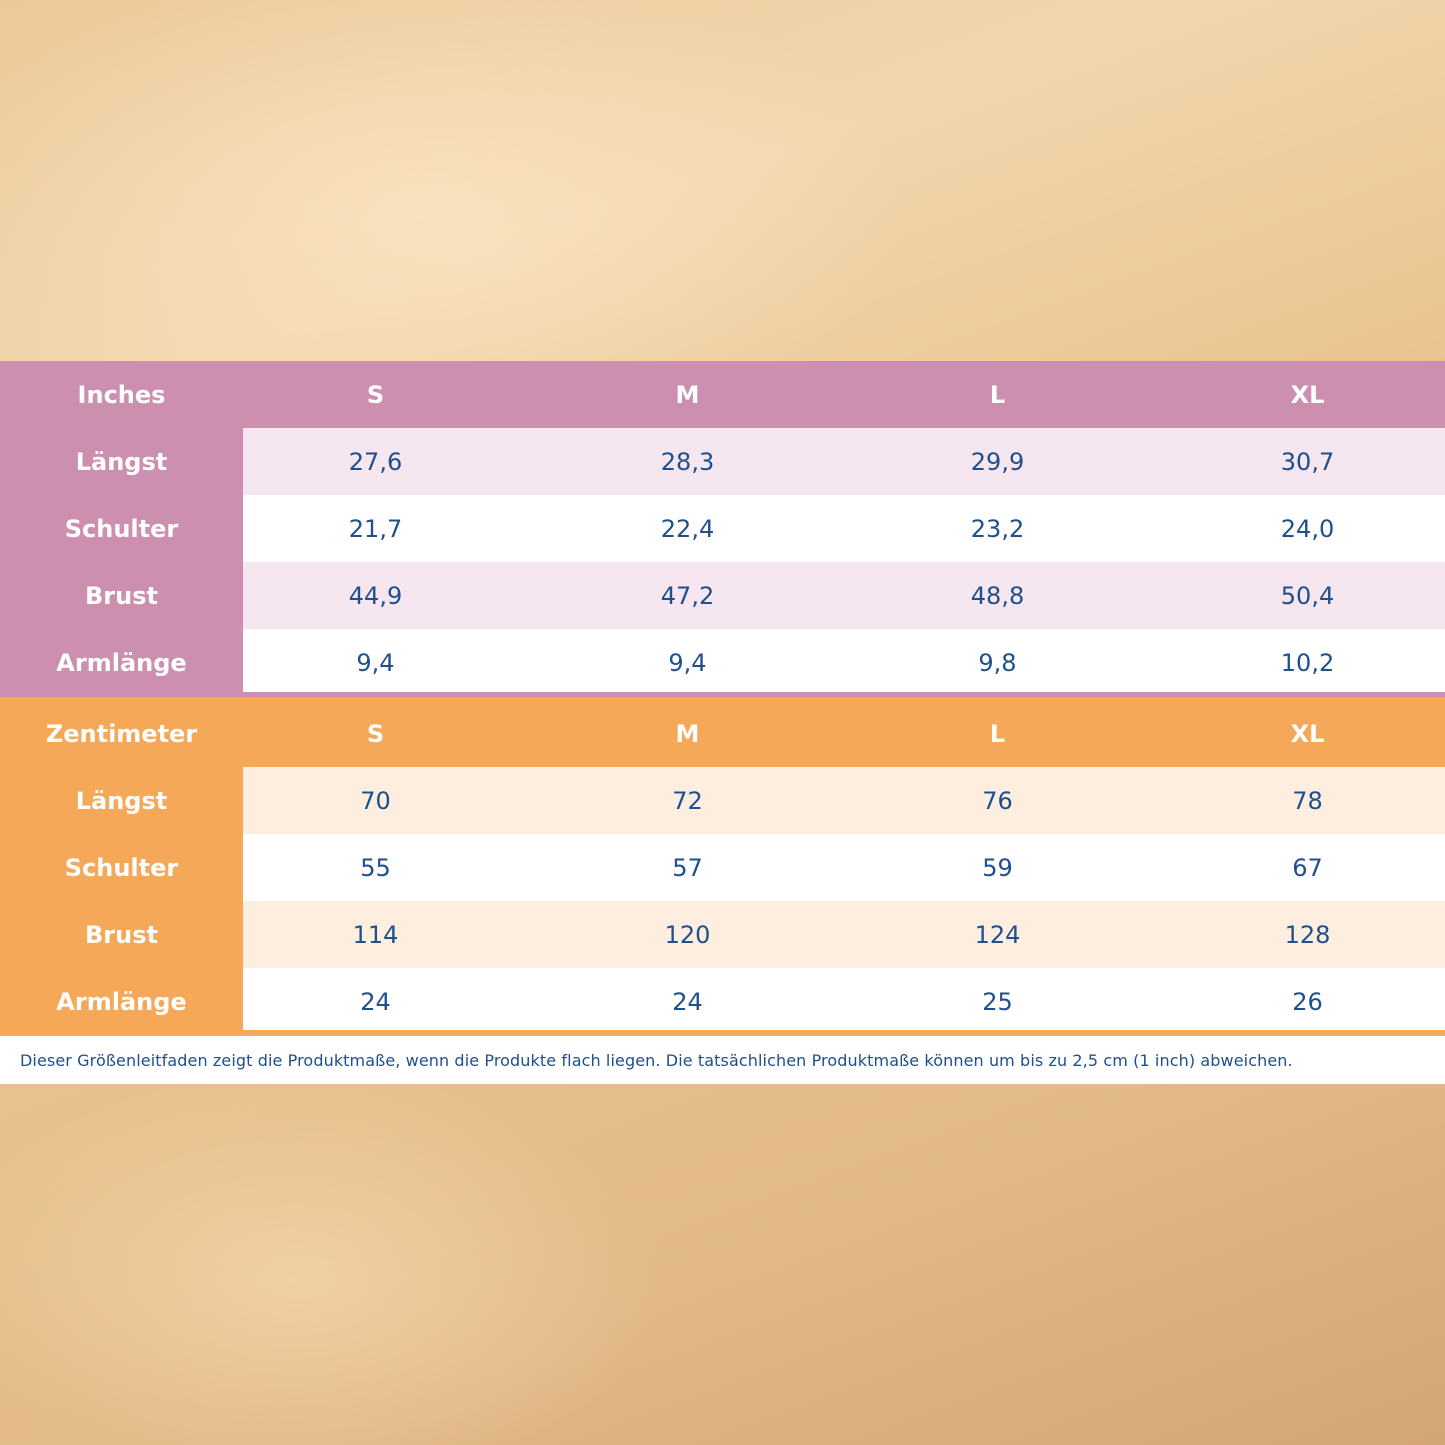 The width and height of the screenshot is (1445, 1445). I want to click on value-cell: 28,3, so click(687, 461).